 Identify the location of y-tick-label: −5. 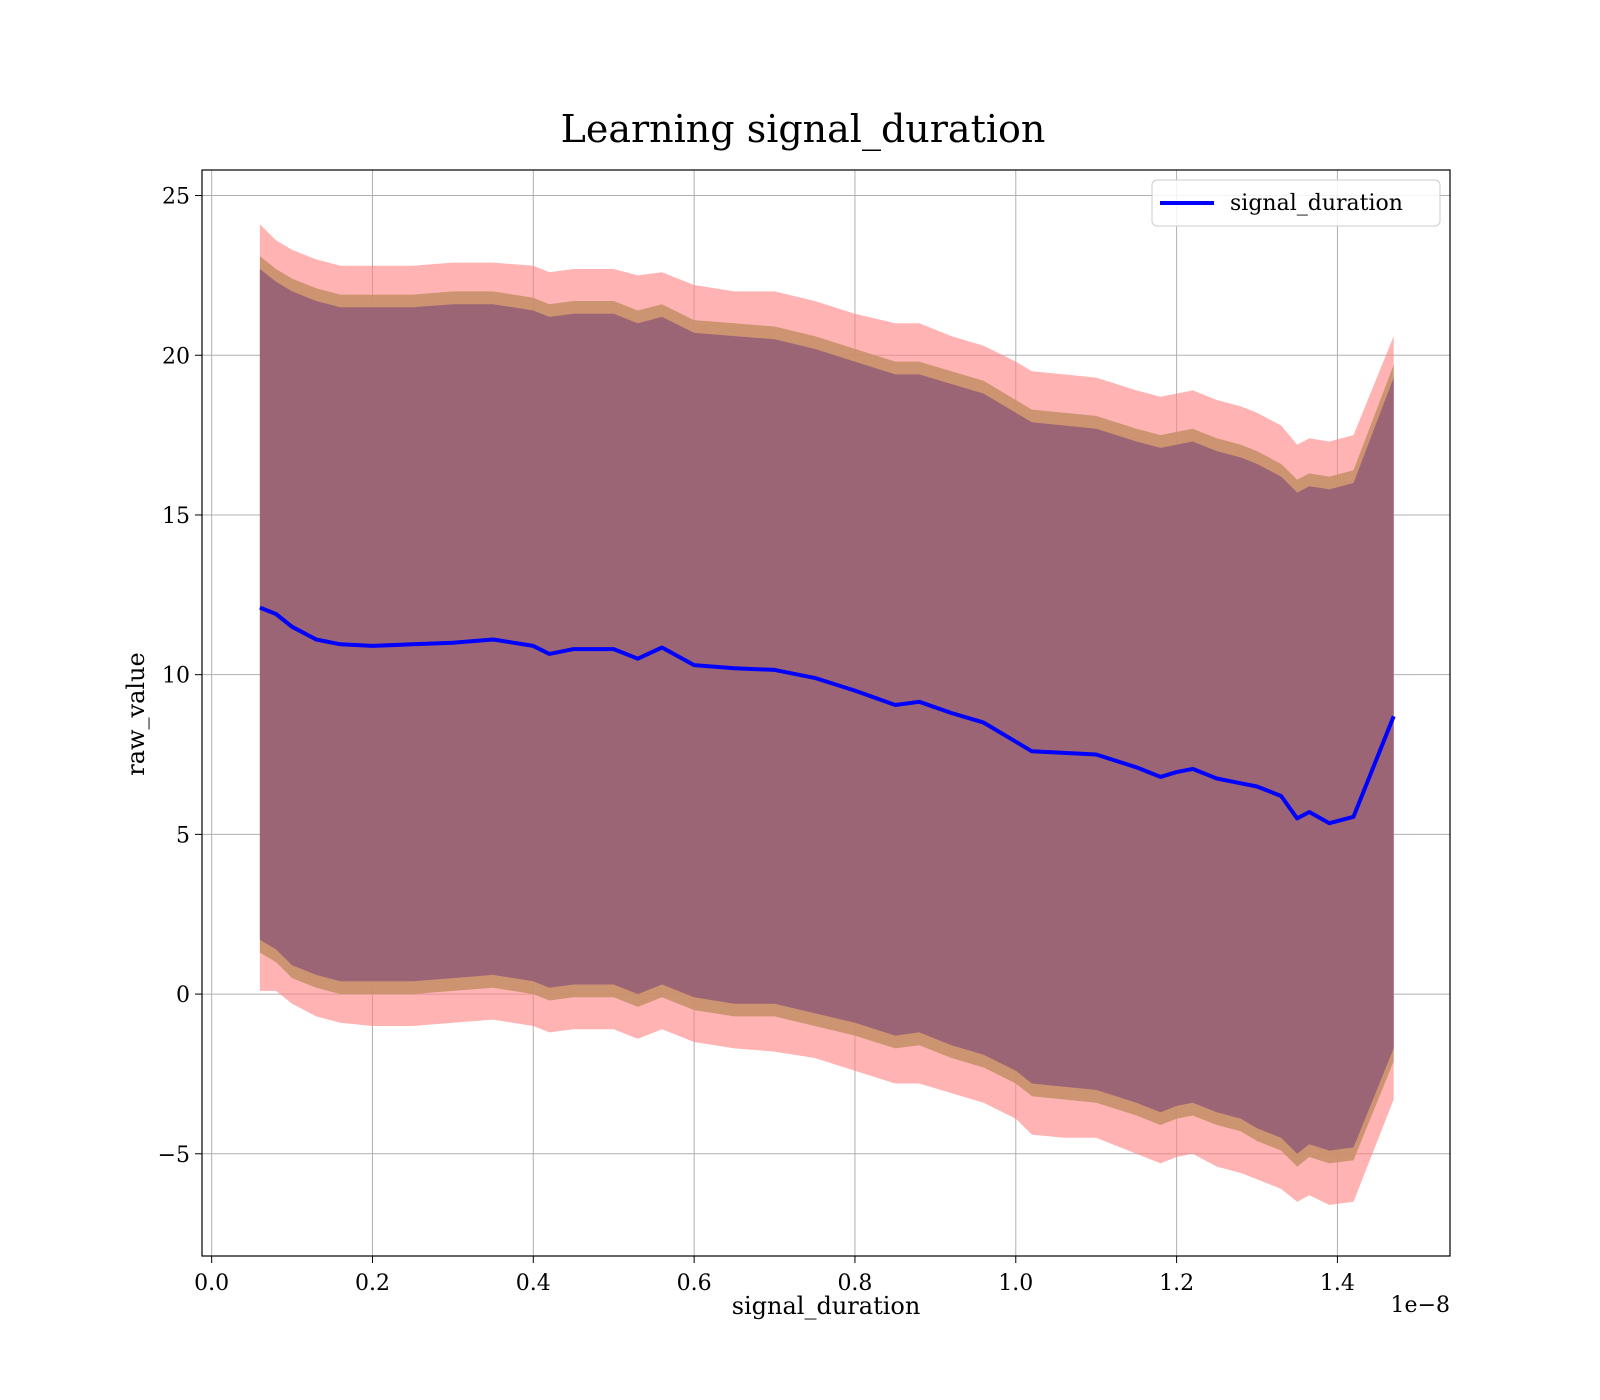
(174, 1155).